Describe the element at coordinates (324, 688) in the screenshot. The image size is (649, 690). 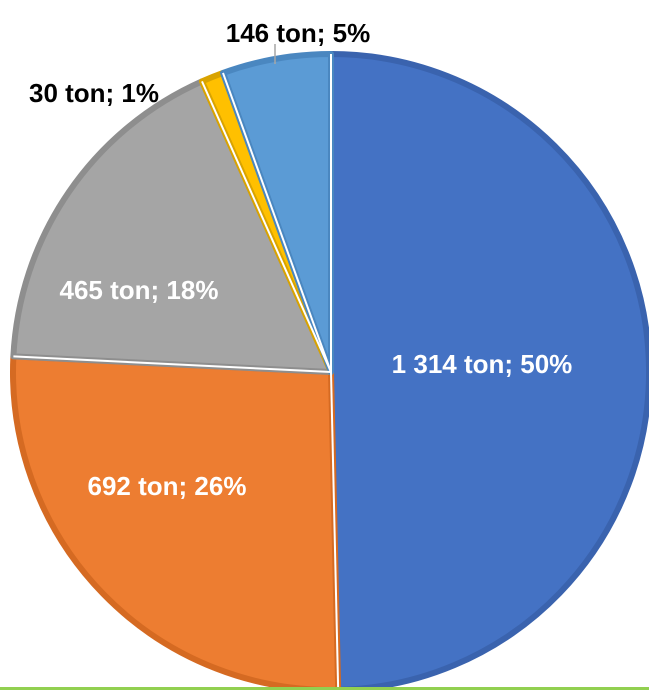
I see `bottom-accent-rule` at that location.